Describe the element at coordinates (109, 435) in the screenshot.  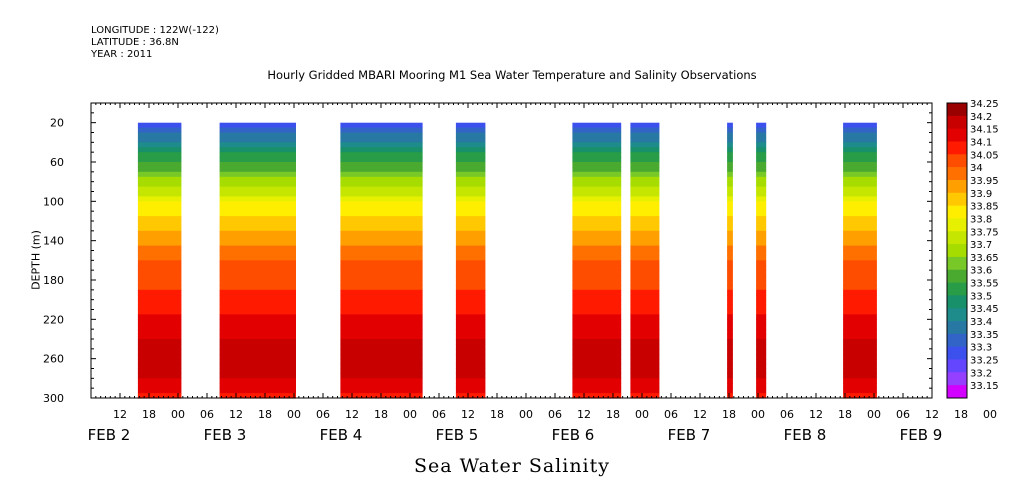
I see `x-date-label: FEB 2` at that location.